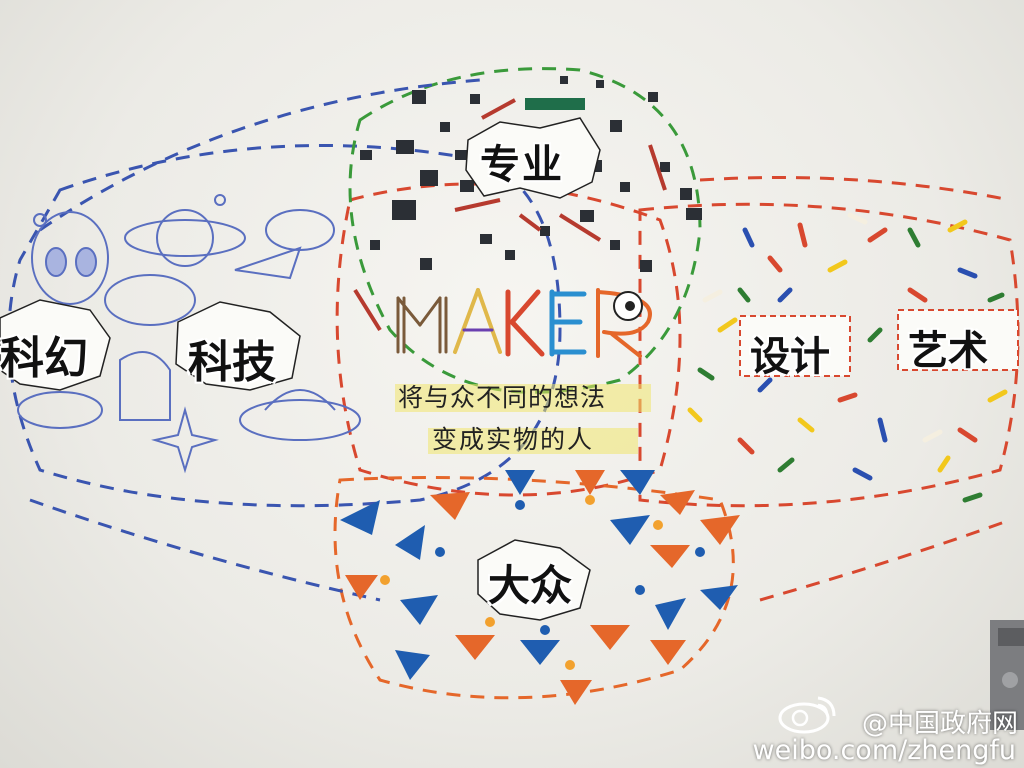 Image resolution: width=1024 pixels, height=768 pixels. What do you see at coordinates (884, 750) in the screenshot?
I see `watermark-url: weibo.com/zhengfu` at bounding box center [884, 750].